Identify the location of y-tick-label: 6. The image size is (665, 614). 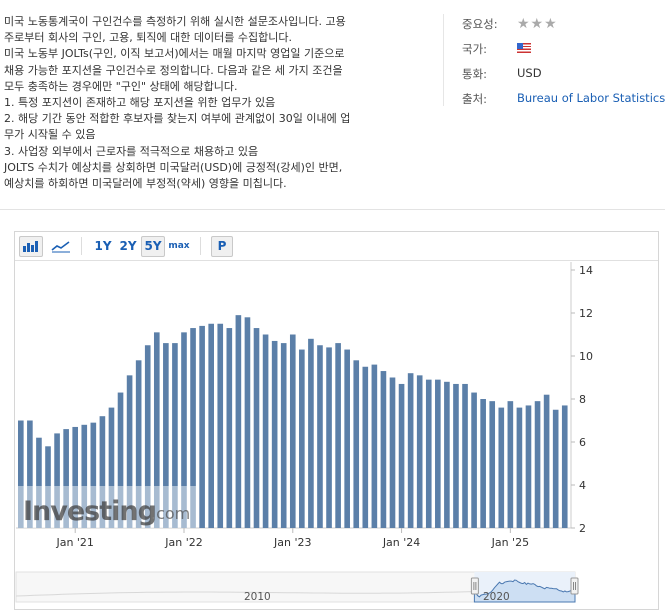
(582, 442).